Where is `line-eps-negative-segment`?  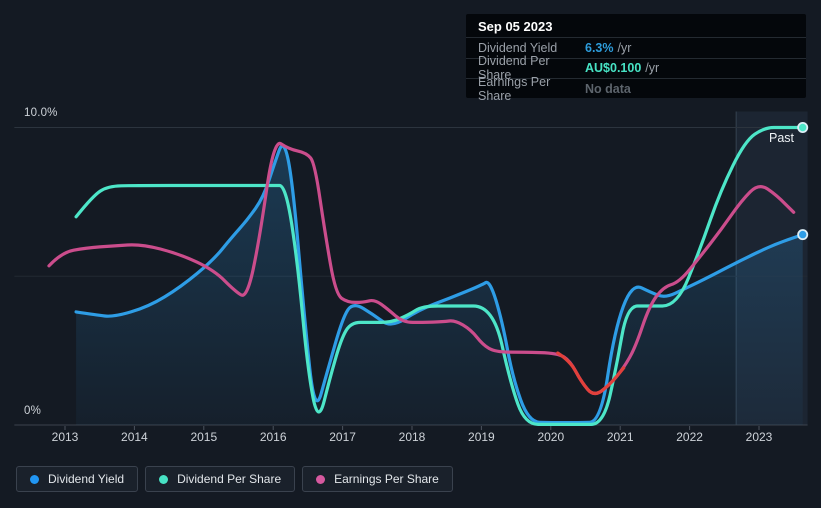
line-eps-negative-segment is located at coordinates (591, 373).